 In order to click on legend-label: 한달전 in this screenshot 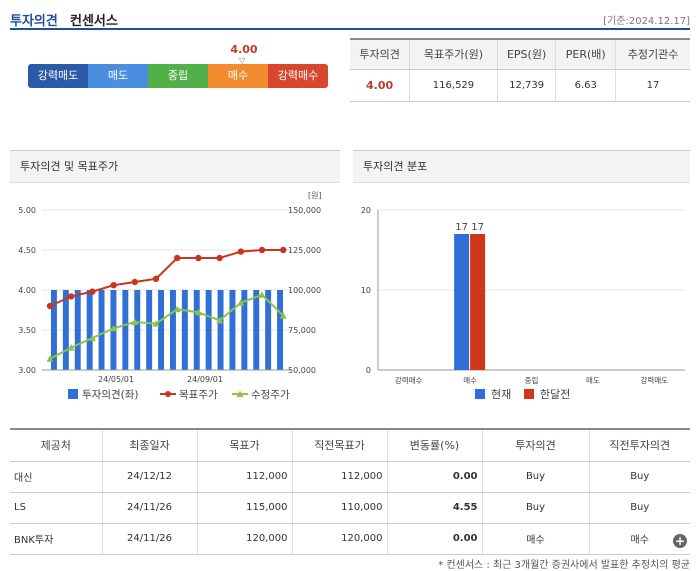, I will do `click(555, 394)`.